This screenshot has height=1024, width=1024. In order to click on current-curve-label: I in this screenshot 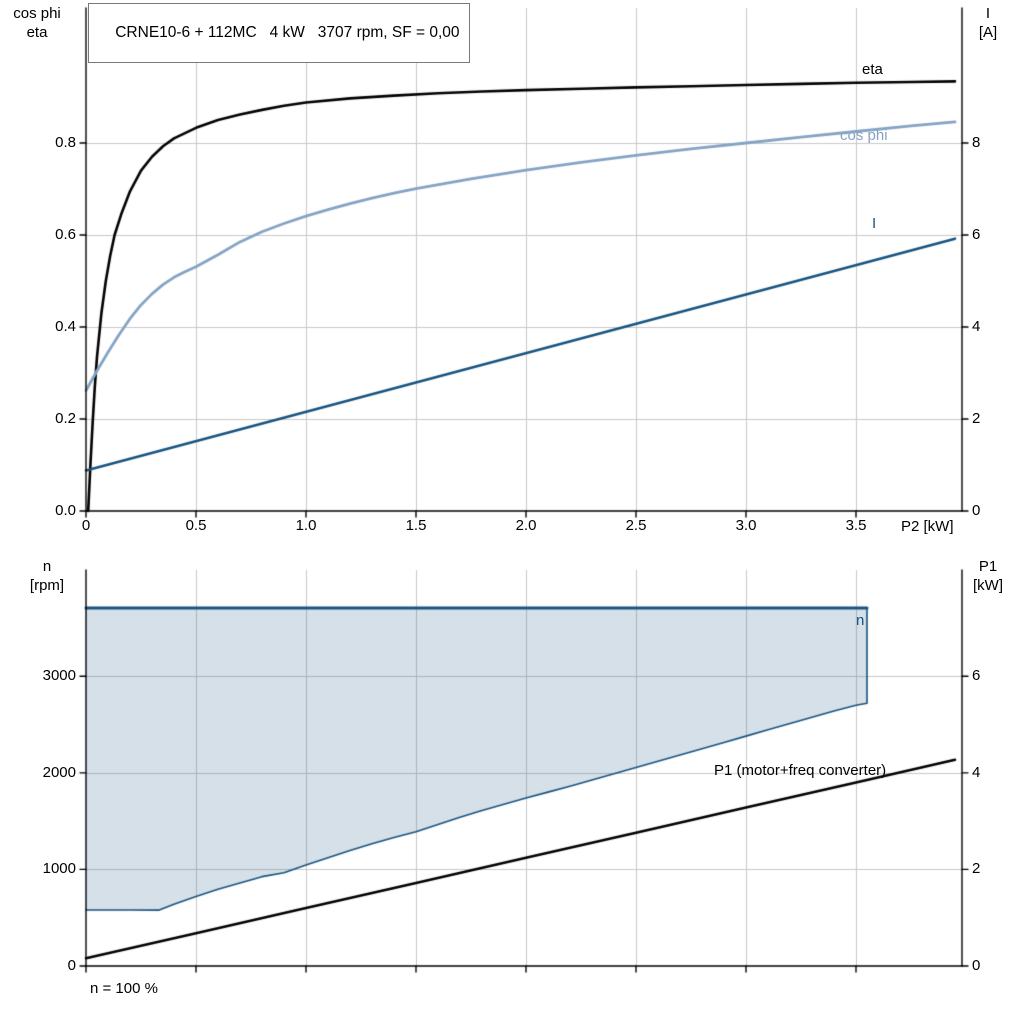, I will do `click(874, 223)`.